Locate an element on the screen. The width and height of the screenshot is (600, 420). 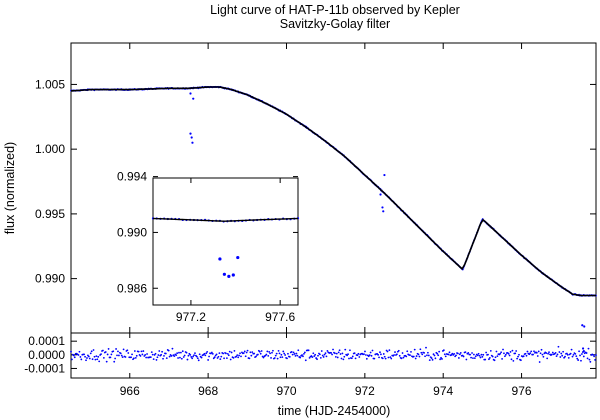
x-tick-label: 970 is located at coordinates (286, 391).